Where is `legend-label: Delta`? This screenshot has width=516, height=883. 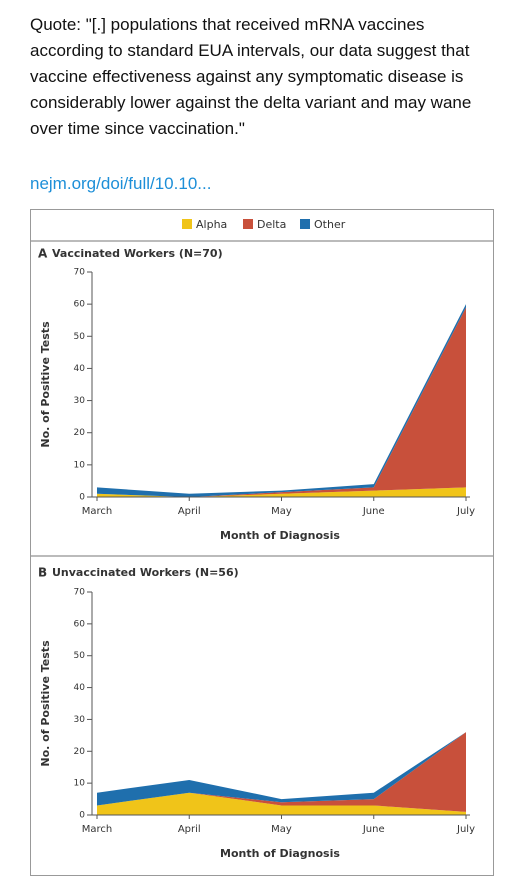 legend-label: Delta is located at coordinates (271, 224).